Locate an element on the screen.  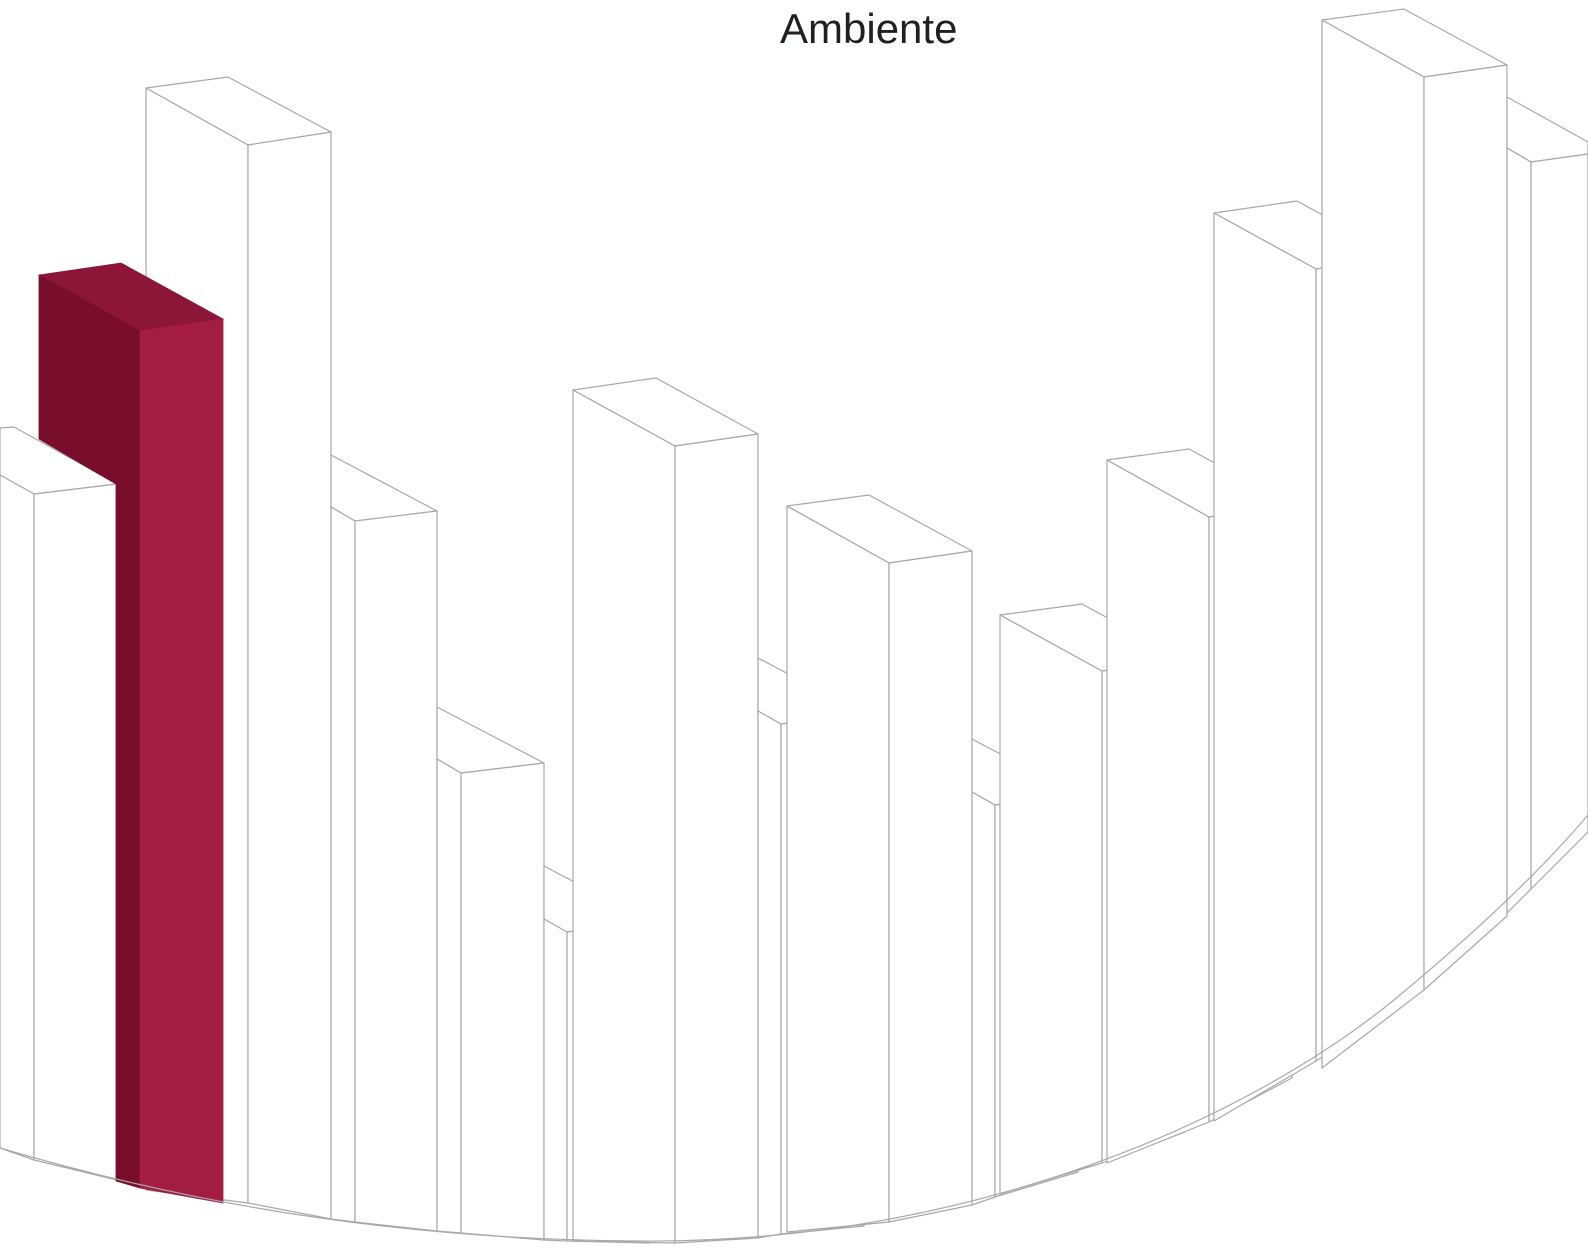
title-fragment: Ambiente is located at coordinates (869, 28).